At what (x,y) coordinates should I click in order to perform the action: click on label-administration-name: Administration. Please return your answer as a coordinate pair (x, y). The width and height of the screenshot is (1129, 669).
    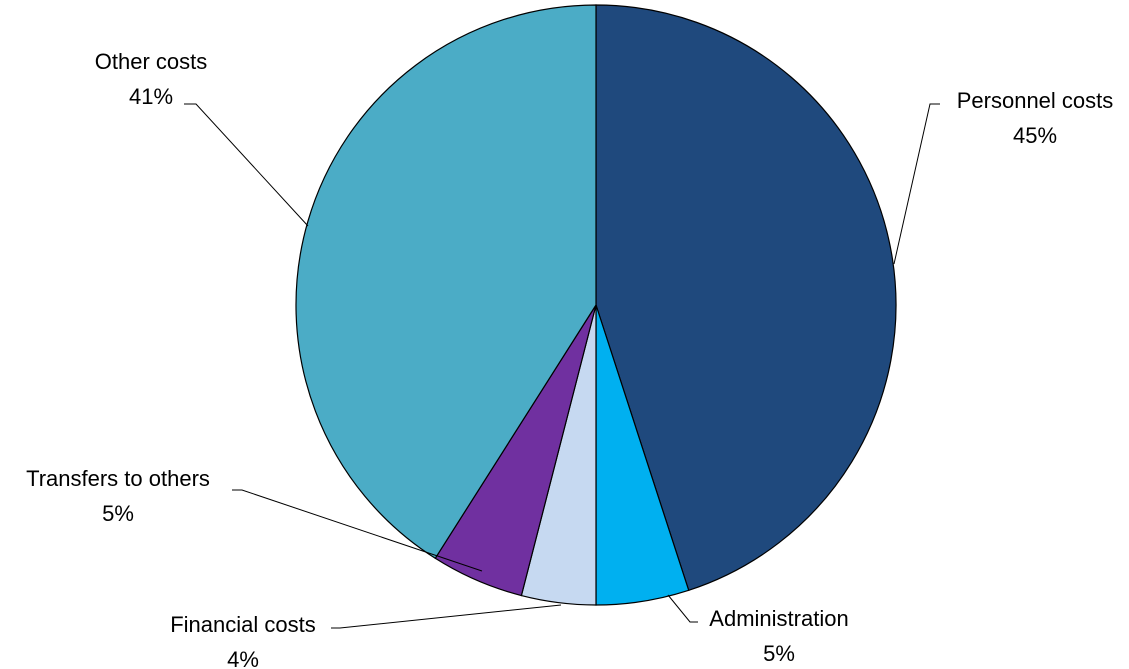
    Looking at the image, I should click on (778, 618).